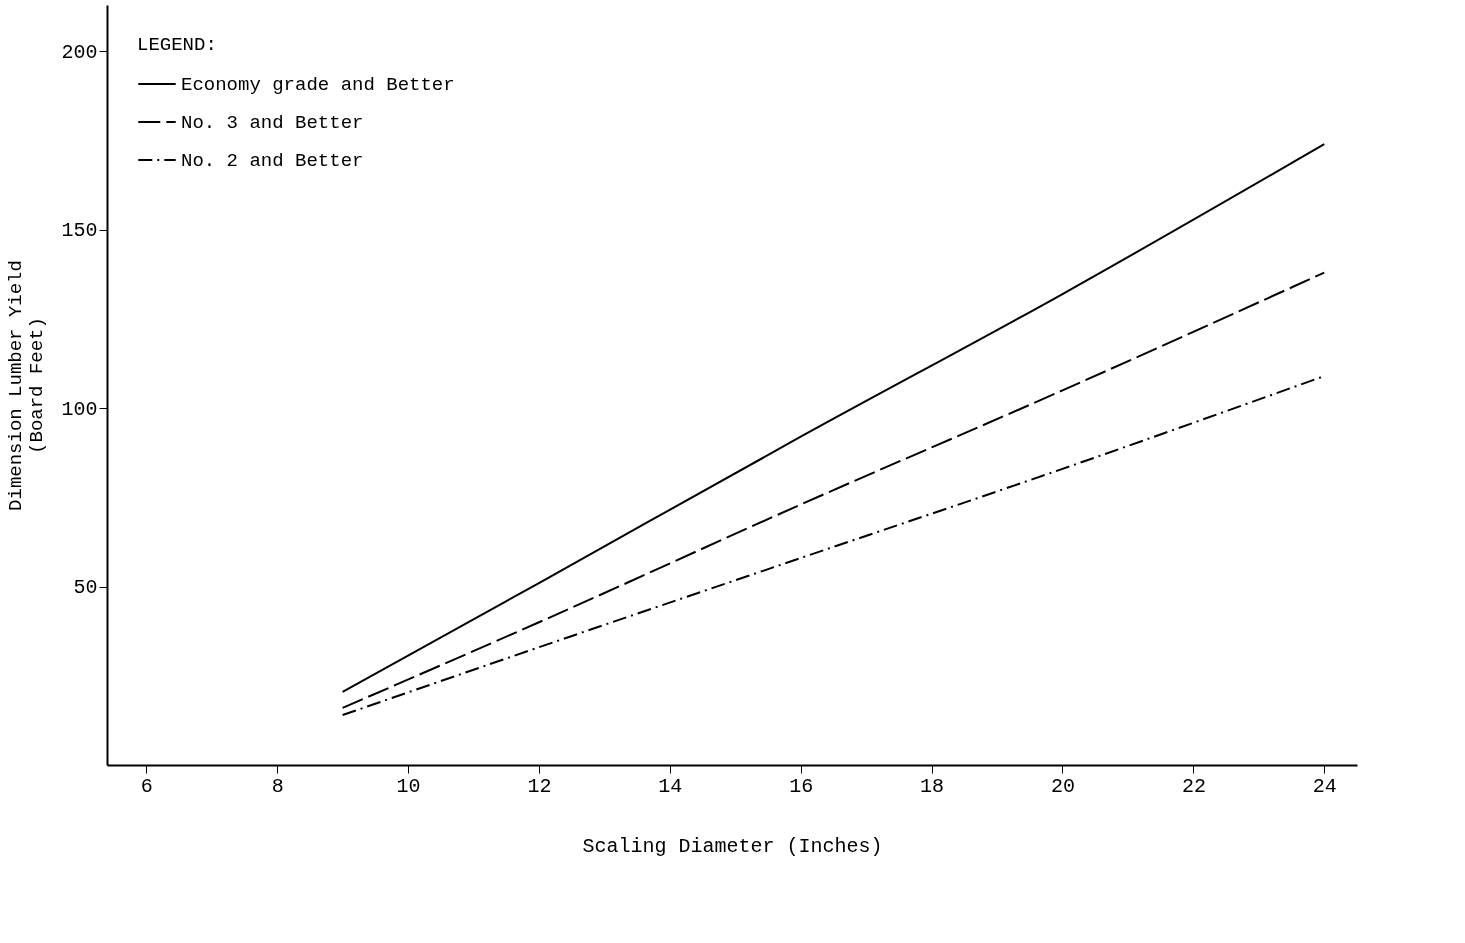  What do you see at coordinates (1324, 786) in the screenshot?
I see `x-tick-label: 24` at bounding box center [1324, 786].